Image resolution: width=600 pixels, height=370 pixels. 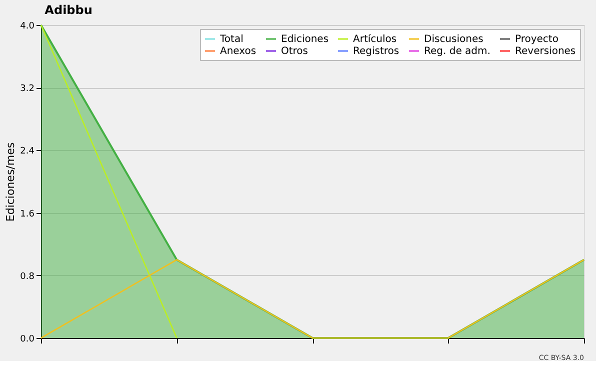 What do you see at coordinates (375, 39) in the screenshot?
I see `legend-label: Artículos` at bounding box center [375, 39].